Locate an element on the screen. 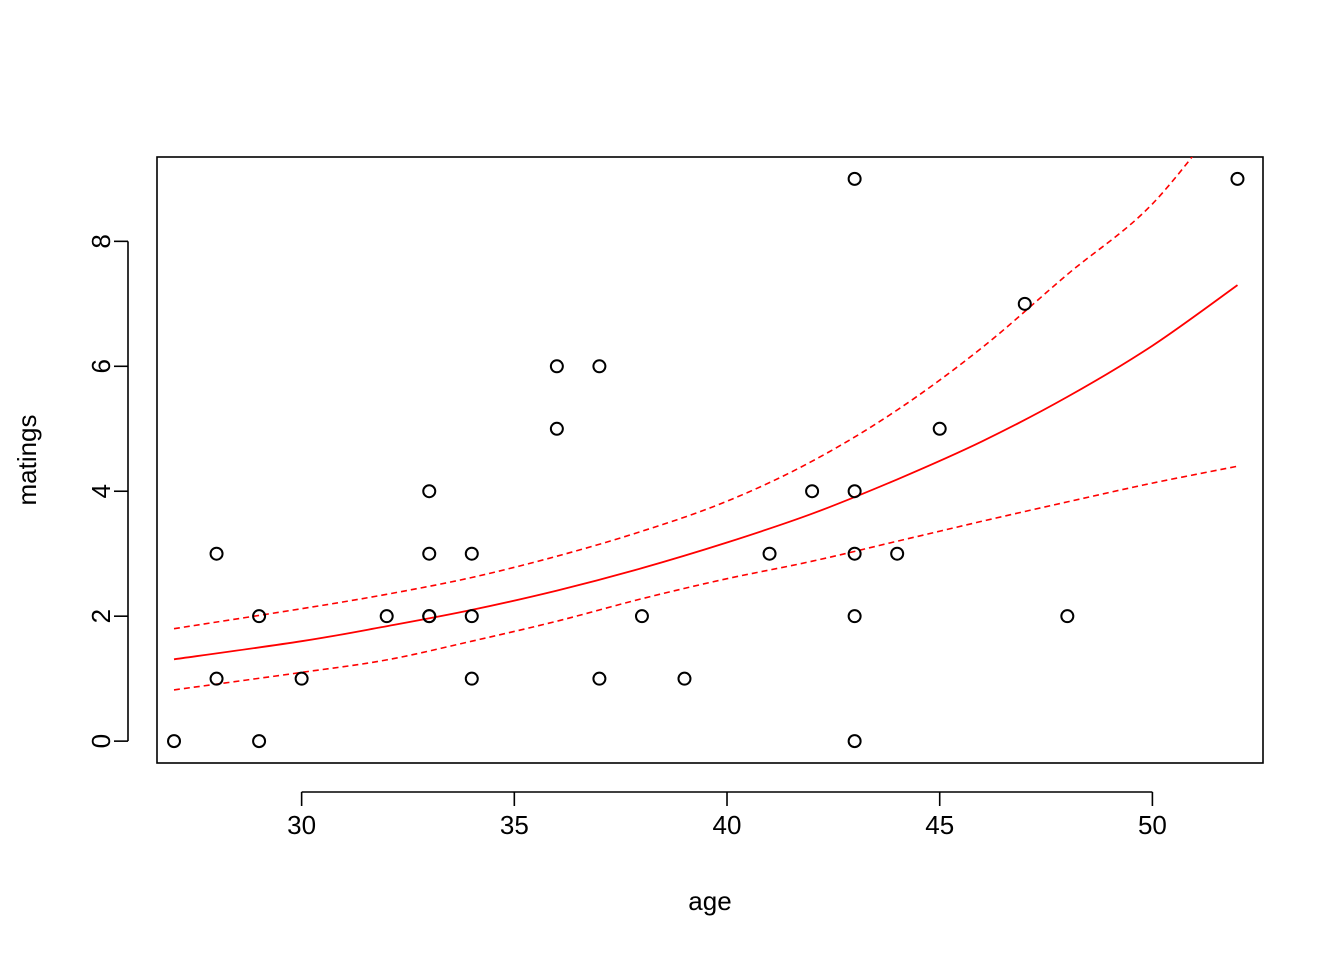 This screenshot has height=960, width=1344. x-tick-label: 45 is located at coordinates (939, 825).